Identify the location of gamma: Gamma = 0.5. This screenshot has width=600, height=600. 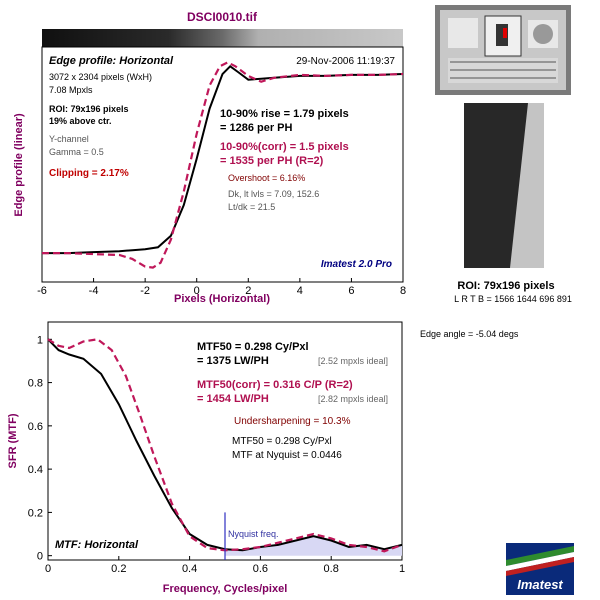
(76, 152).